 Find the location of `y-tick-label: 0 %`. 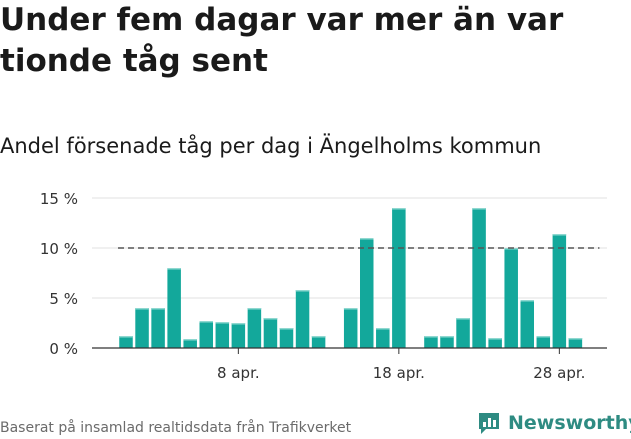

y-tick-label: 0 % is located at coordinates (63, 349).